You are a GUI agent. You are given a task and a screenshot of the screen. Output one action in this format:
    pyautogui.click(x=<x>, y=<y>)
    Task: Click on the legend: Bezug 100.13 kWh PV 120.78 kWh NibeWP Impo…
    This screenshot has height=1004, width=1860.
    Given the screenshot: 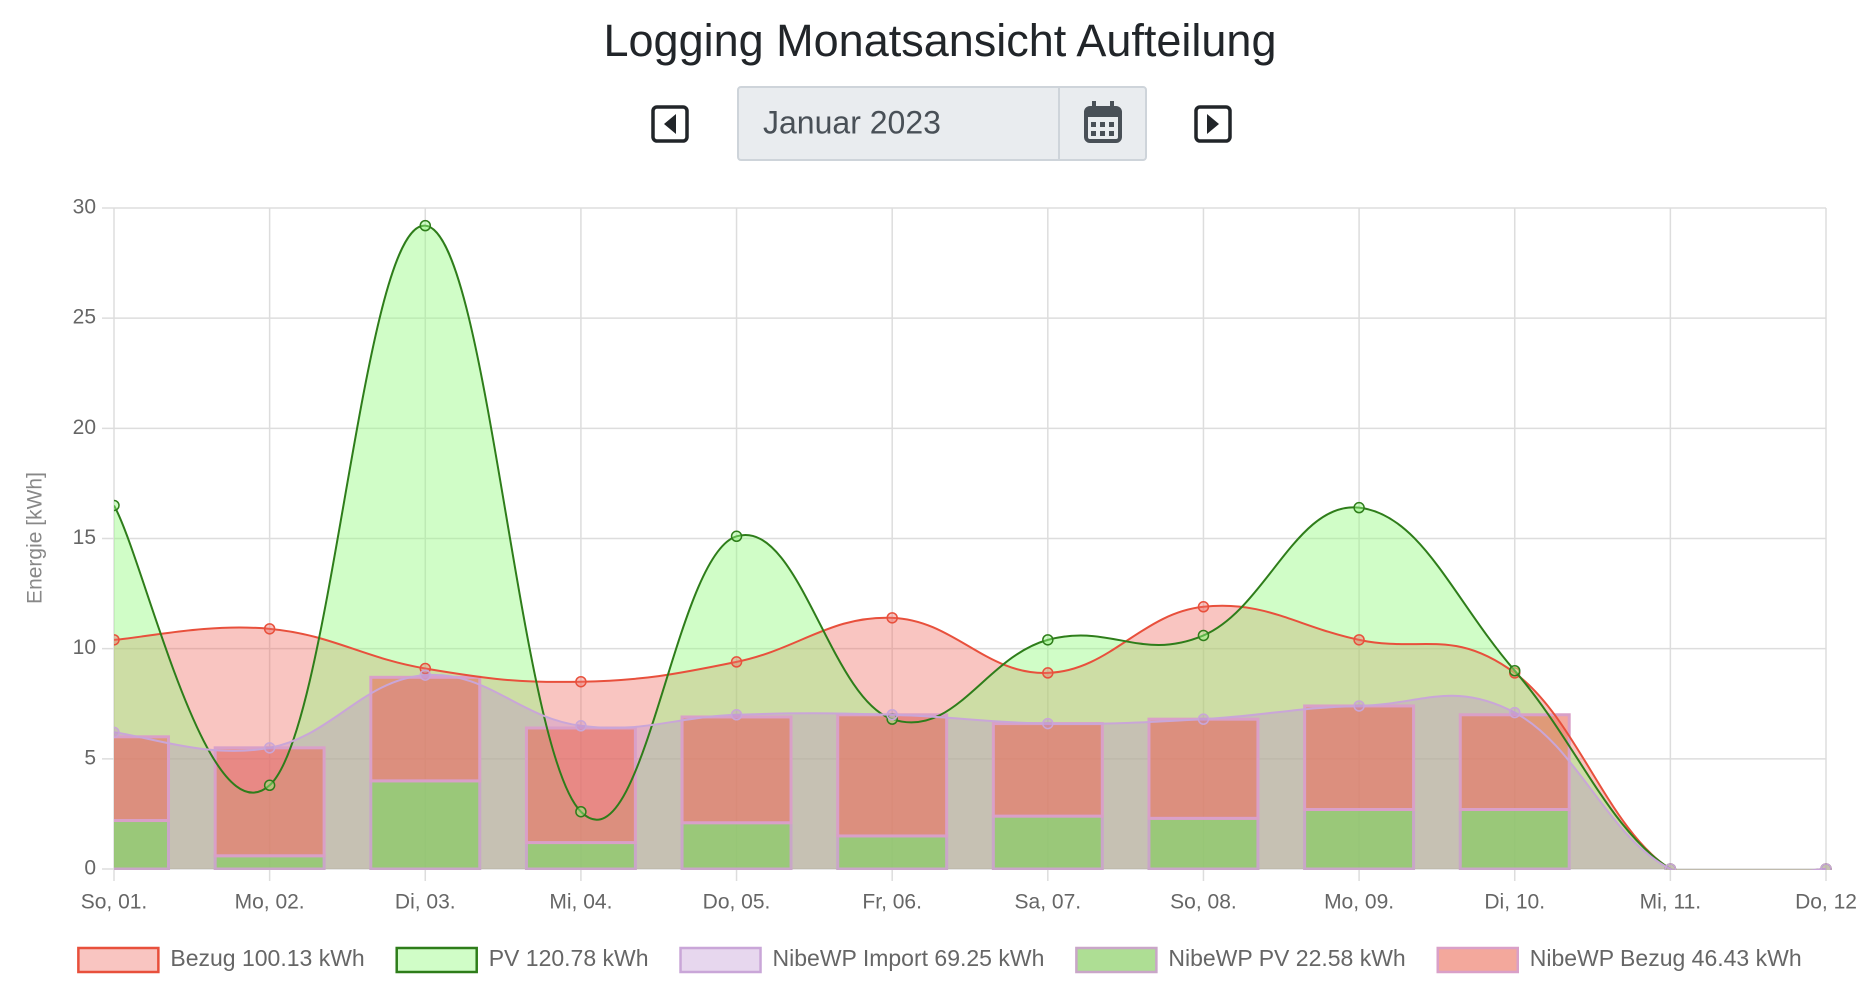 What is the action you would take?
    pyautogui.click(x=939, y=959)
    